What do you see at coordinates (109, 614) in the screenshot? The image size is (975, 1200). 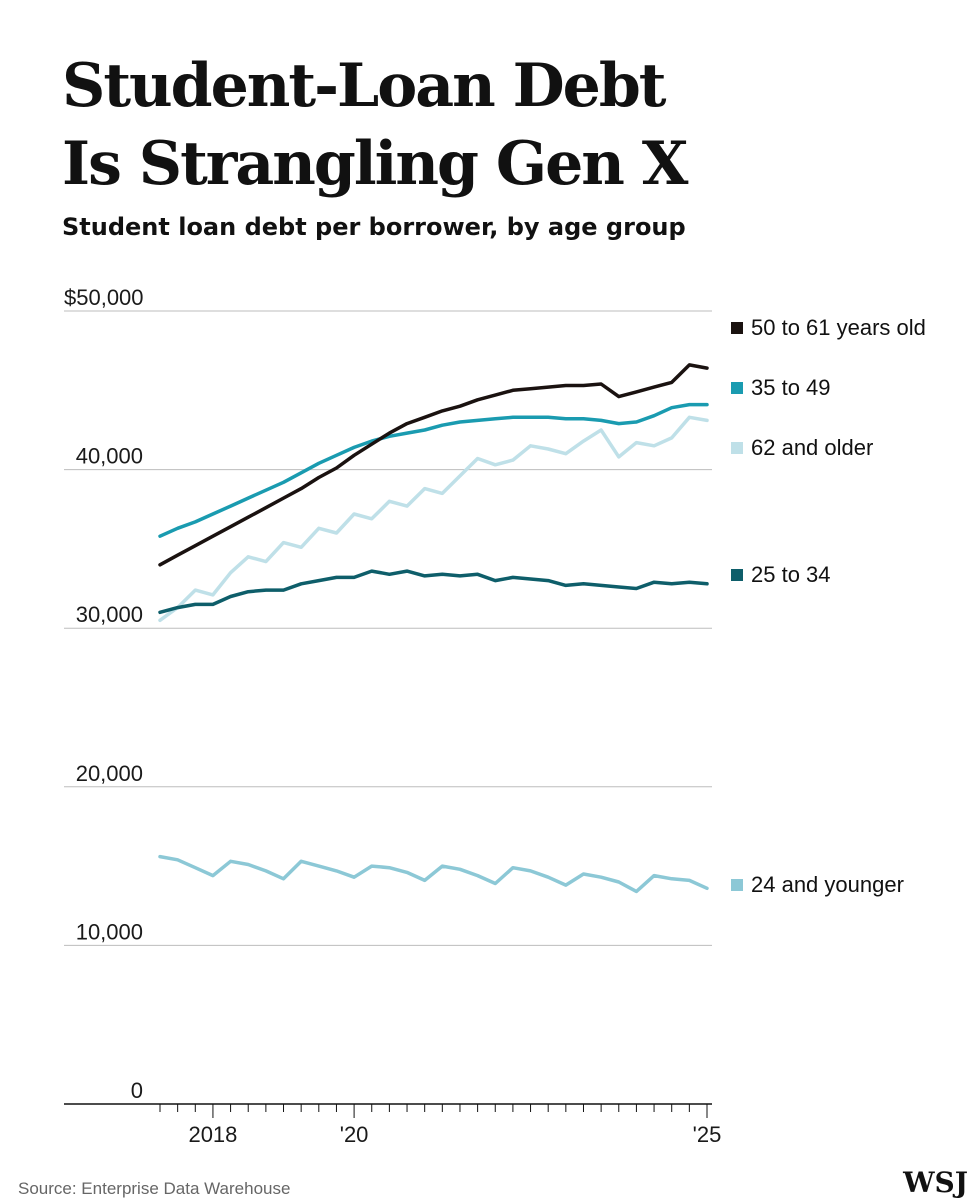 I see `y-tick-label: 30,000` at bounding box center [109, 614].